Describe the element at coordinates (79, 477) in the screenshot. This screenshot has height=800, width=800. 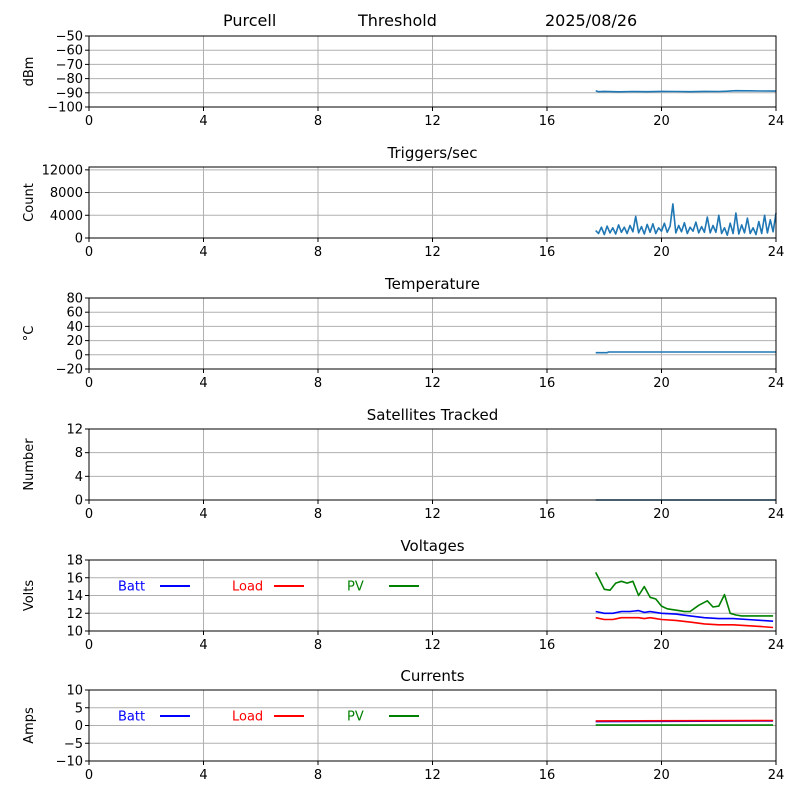
I see `chart-4-ytick-label: 4` at that location.